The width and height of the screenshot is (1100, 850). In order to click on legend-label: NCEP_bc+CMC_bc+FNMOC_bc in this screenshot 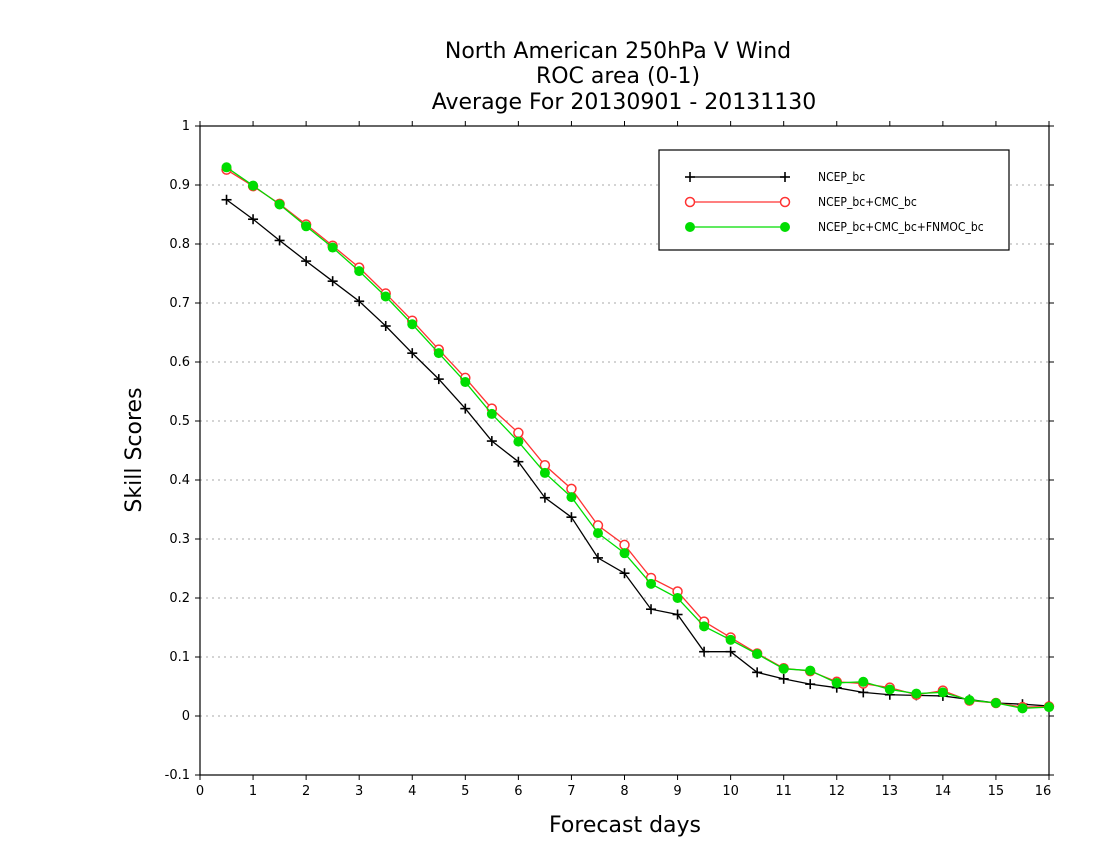, I will do `click(901, 227)`.